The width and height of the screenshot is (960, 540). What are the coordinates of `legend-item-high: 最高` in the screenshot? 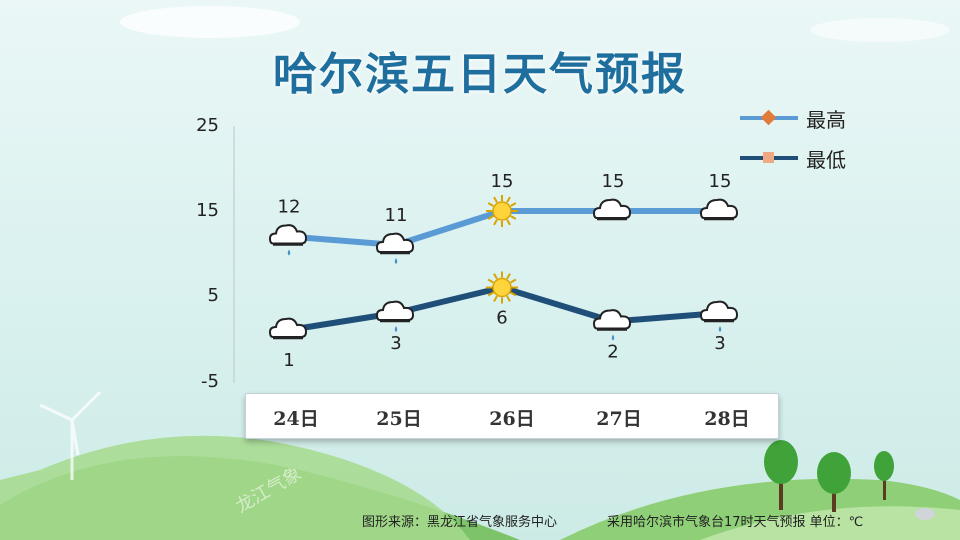 It's located at (793, 118).